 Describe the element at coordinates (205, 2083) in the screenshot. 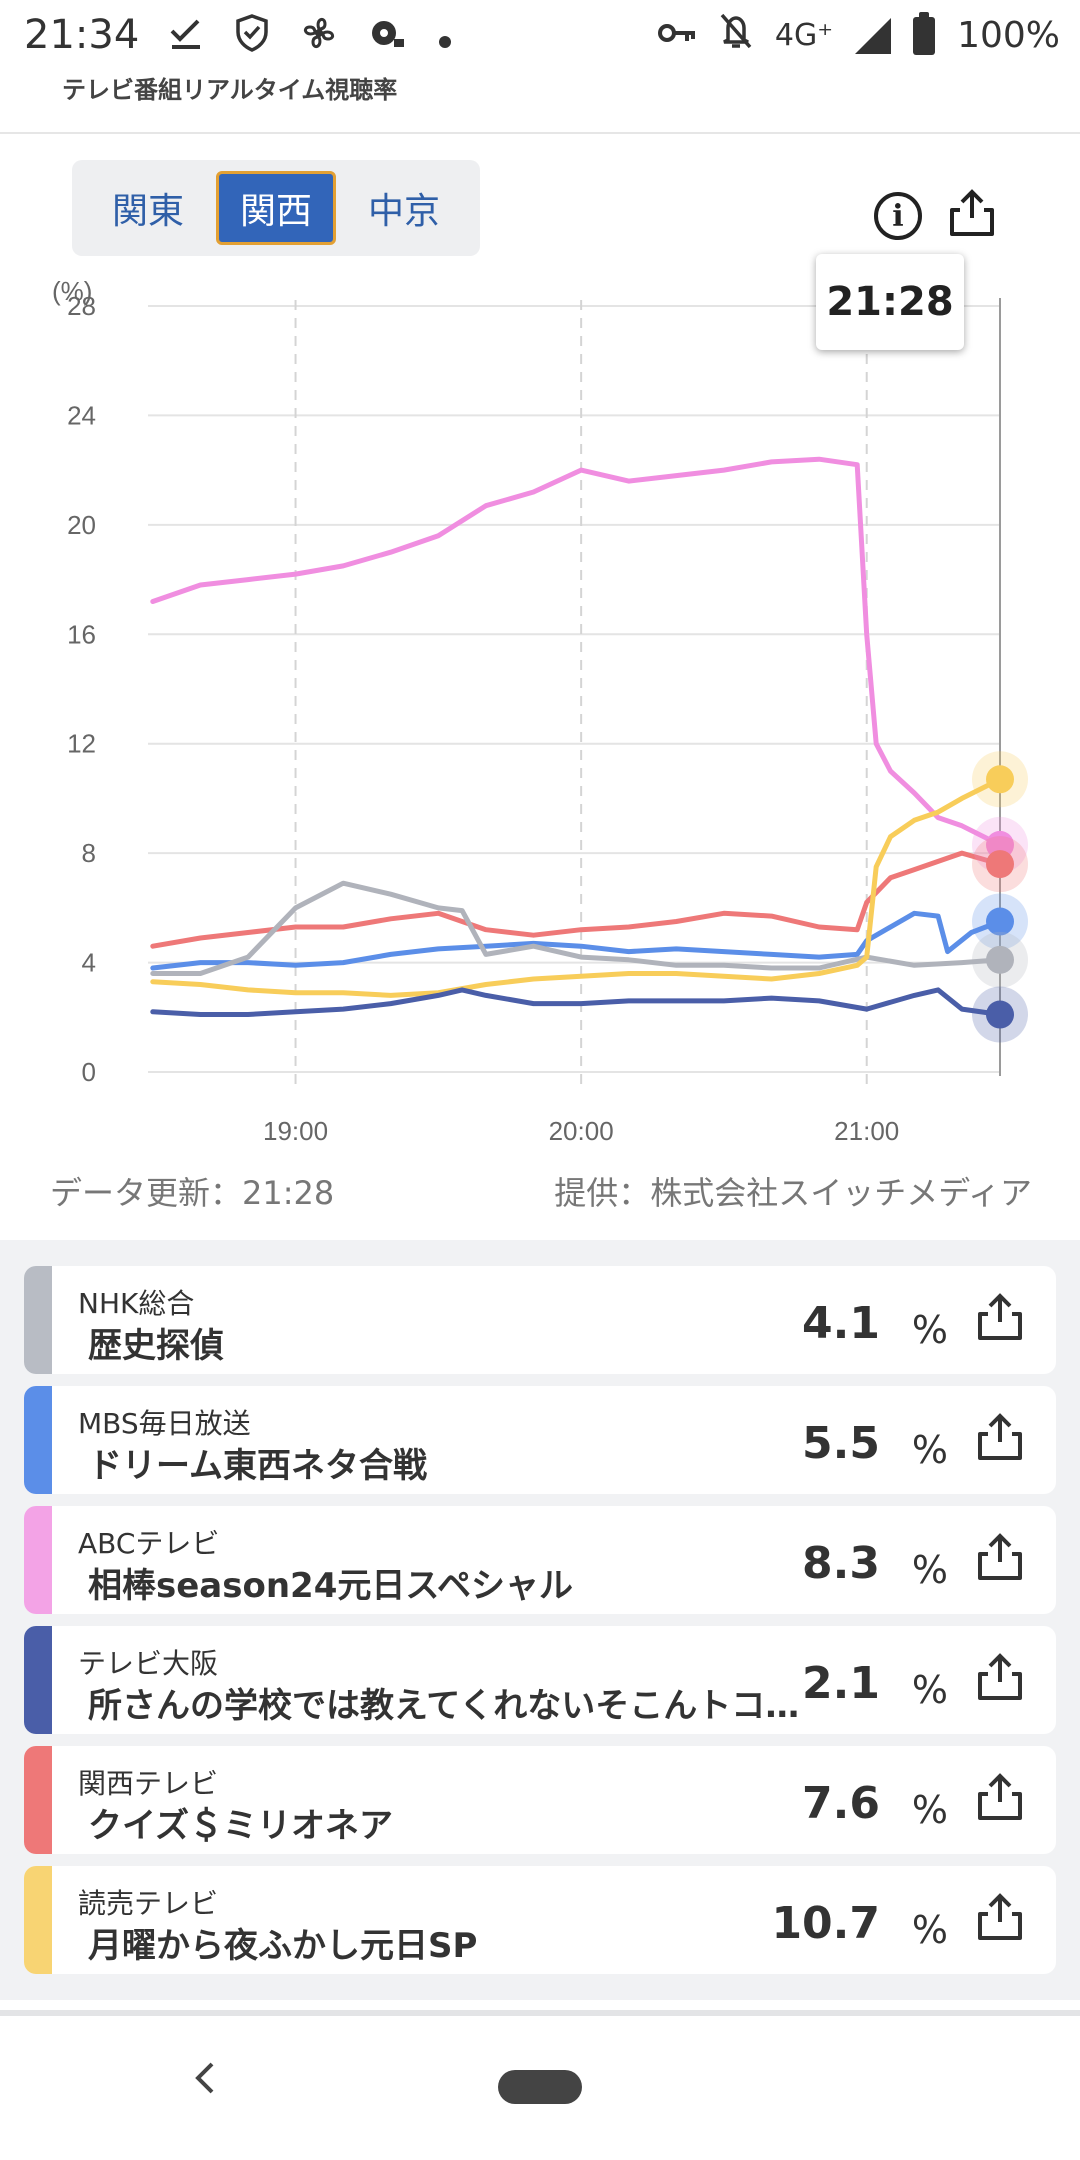

I see `back-icon` at that location.